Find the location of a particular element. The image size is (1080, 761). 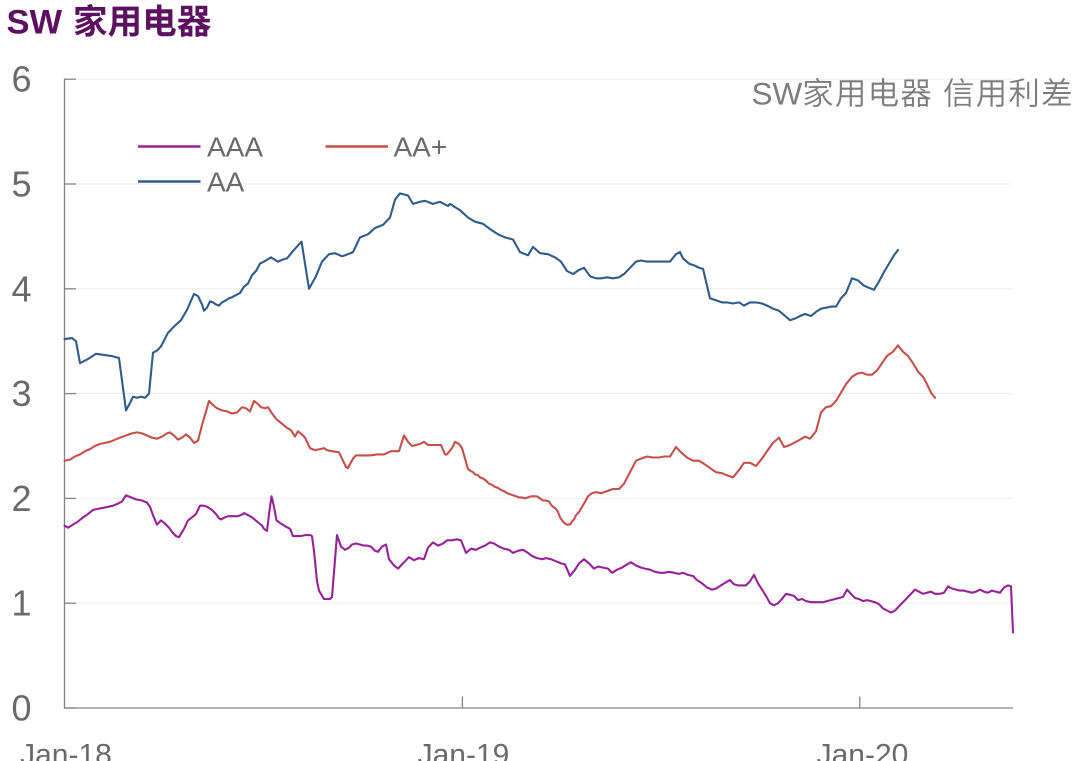

svg-text: 2 is located at coordinates (21, 498).